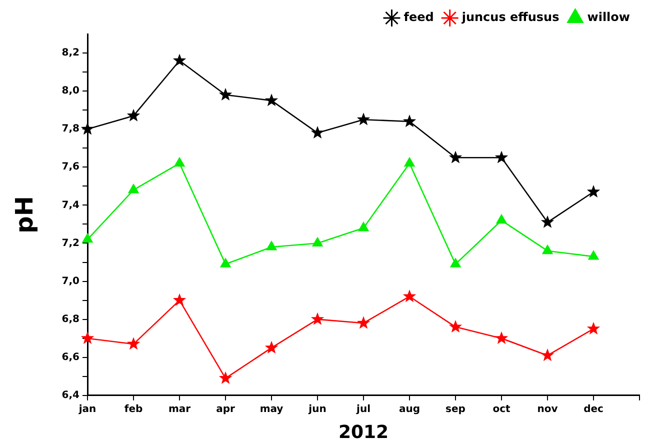  What do you see at coordinates (24, 215) in the screenshot?
I see `y-axis-title: pH` at bounding box center [24, 215].